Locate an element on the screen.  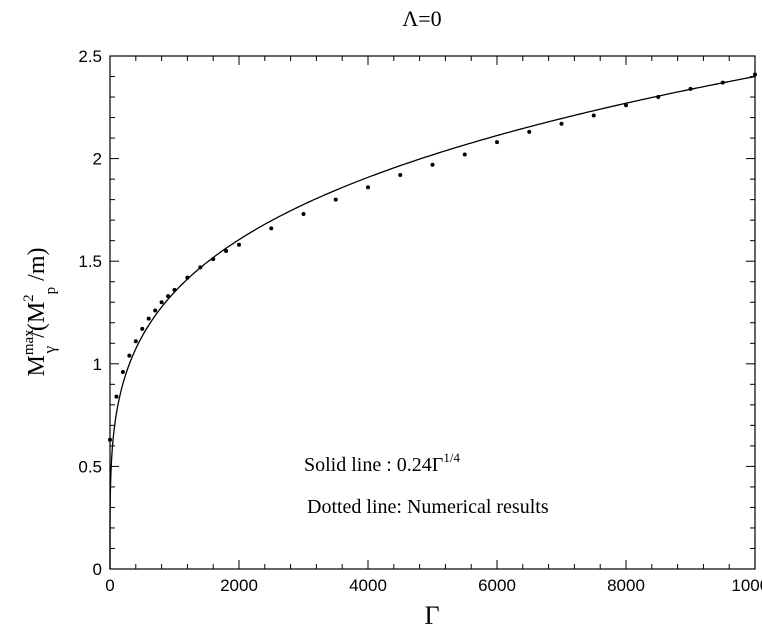
y-label-end: /m) is located at coordinates (37, 263).